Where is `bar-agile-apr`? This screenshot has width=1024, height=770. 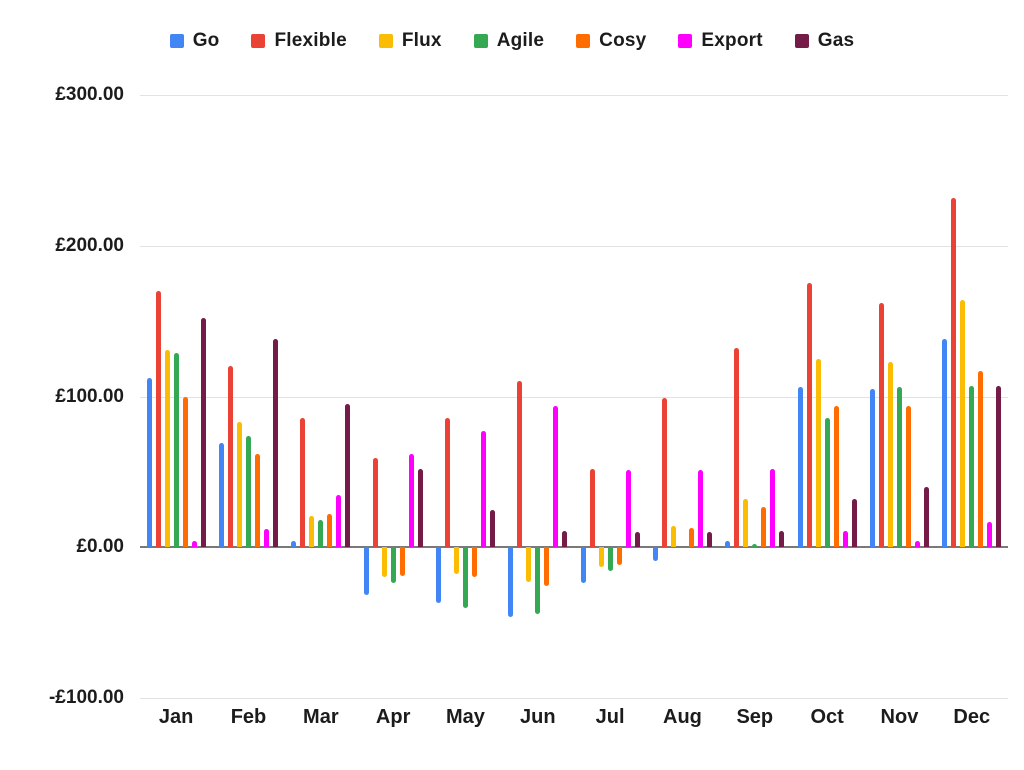
bar-agile-apr is located at coordinates (393, 565).